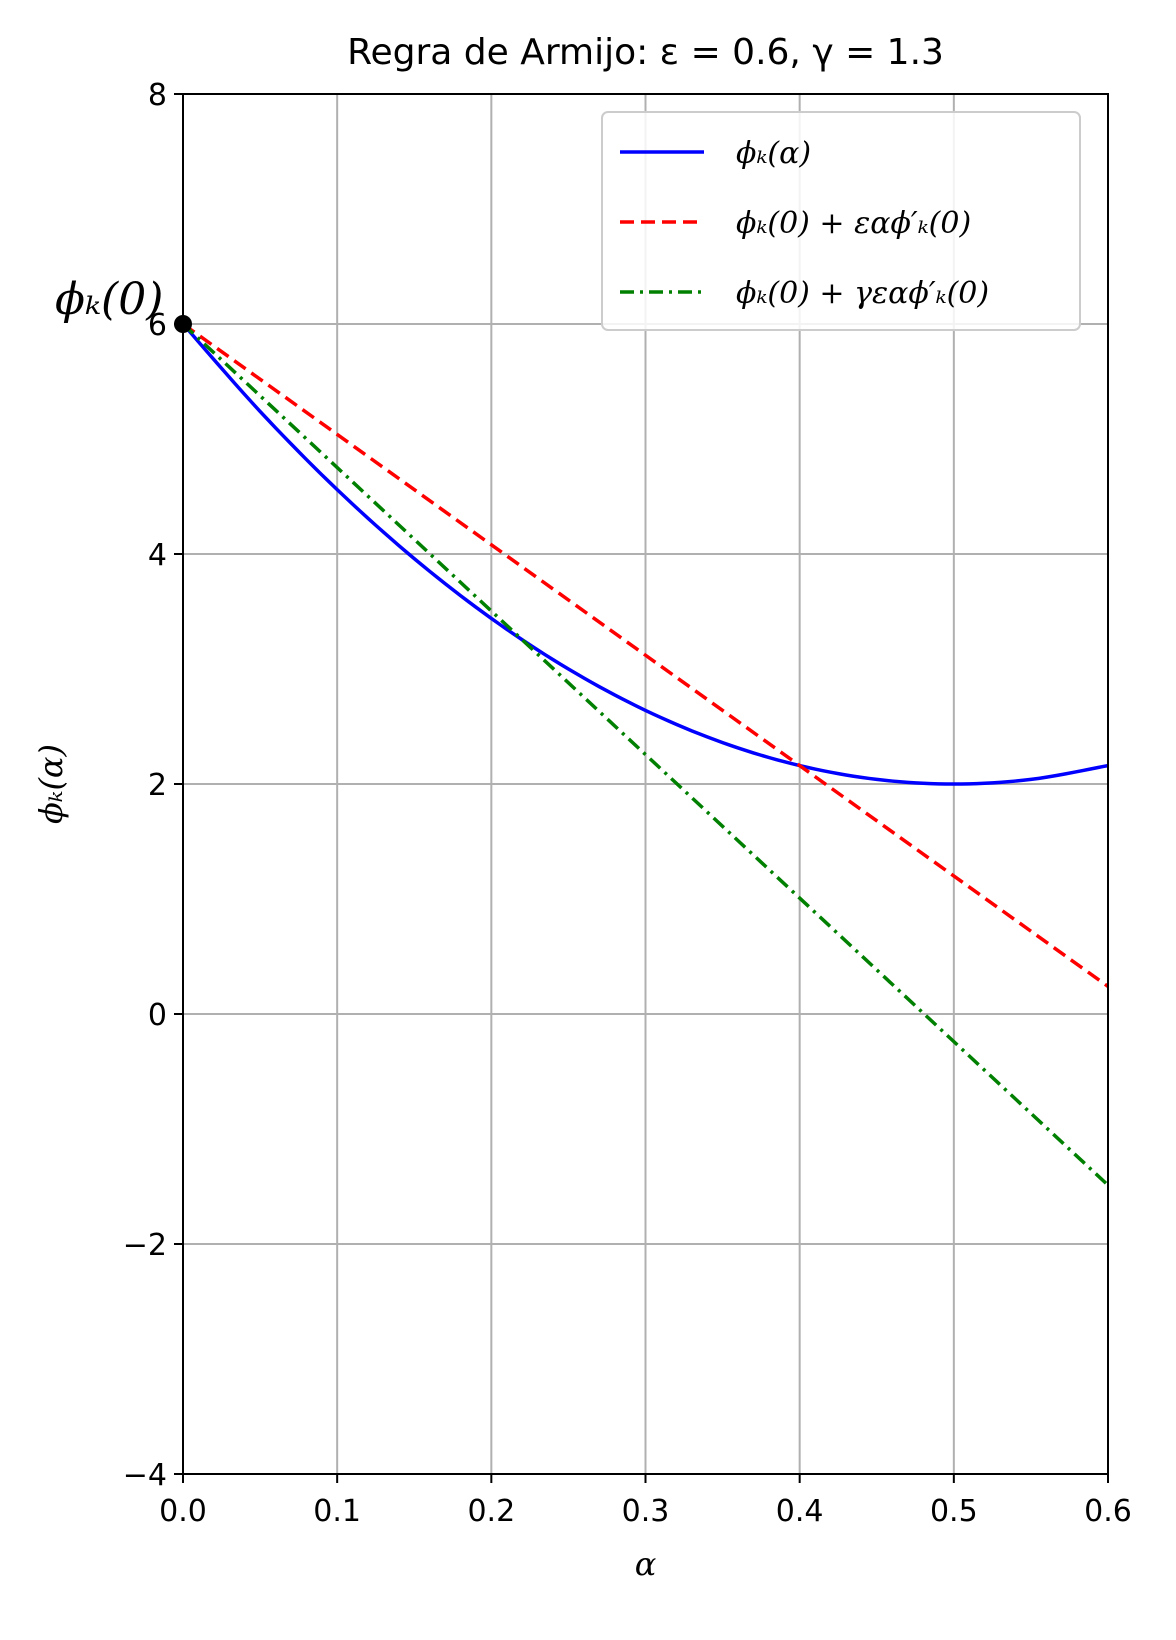 The image size is (1176, 1640). I want to click on y-tick-label: 0, so click(157, 1015).